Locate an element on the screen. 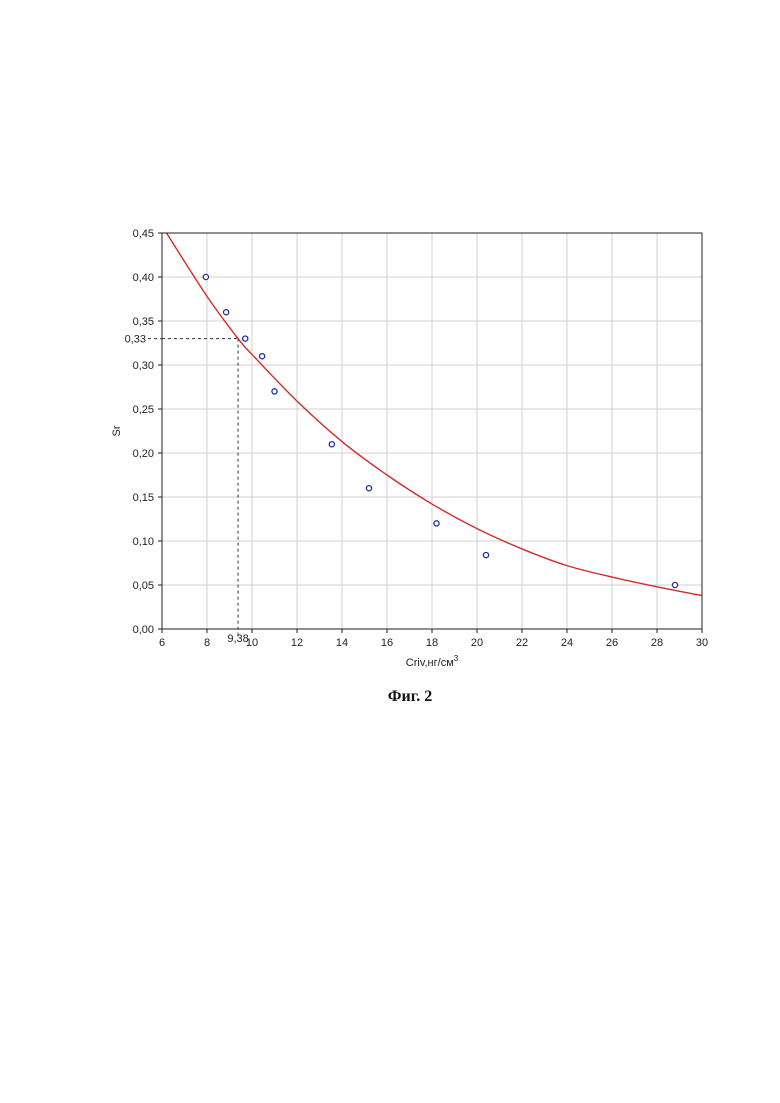  y-tick-label: 0,40 is located at coordinates (143, 278).